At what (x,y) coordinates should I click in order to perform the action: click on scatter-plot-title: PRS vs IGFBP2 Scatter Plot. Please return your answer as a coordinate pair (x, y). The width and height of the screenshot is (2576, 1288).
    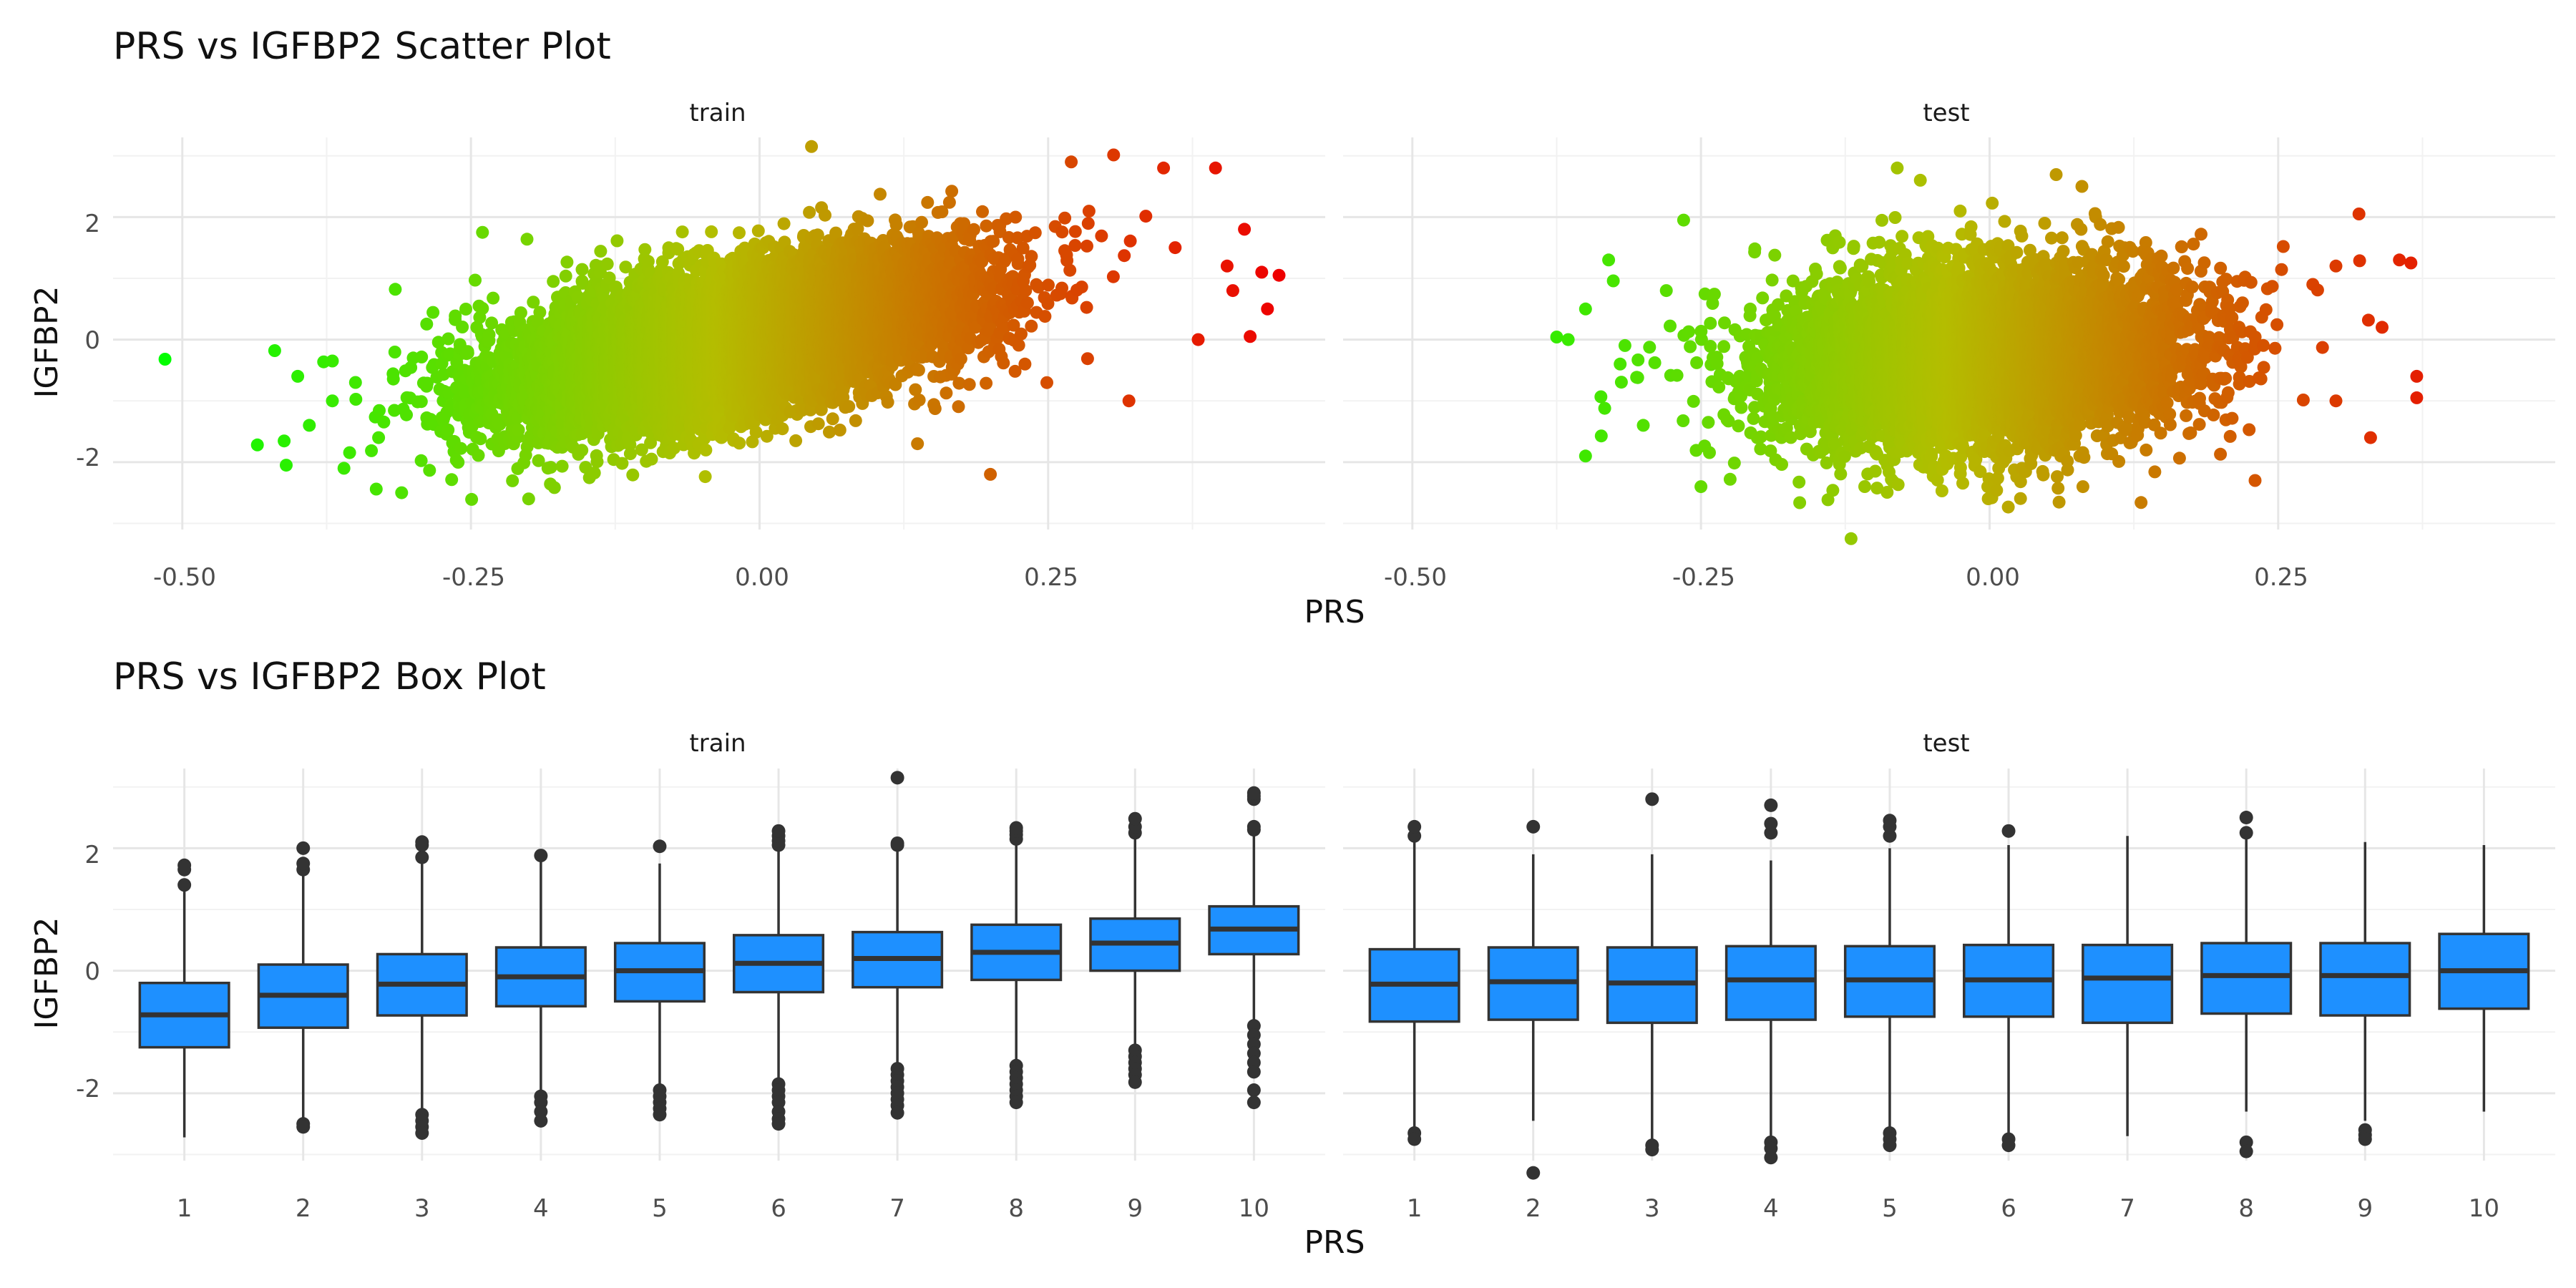
    Looking at the image, I should click on (362, 46).